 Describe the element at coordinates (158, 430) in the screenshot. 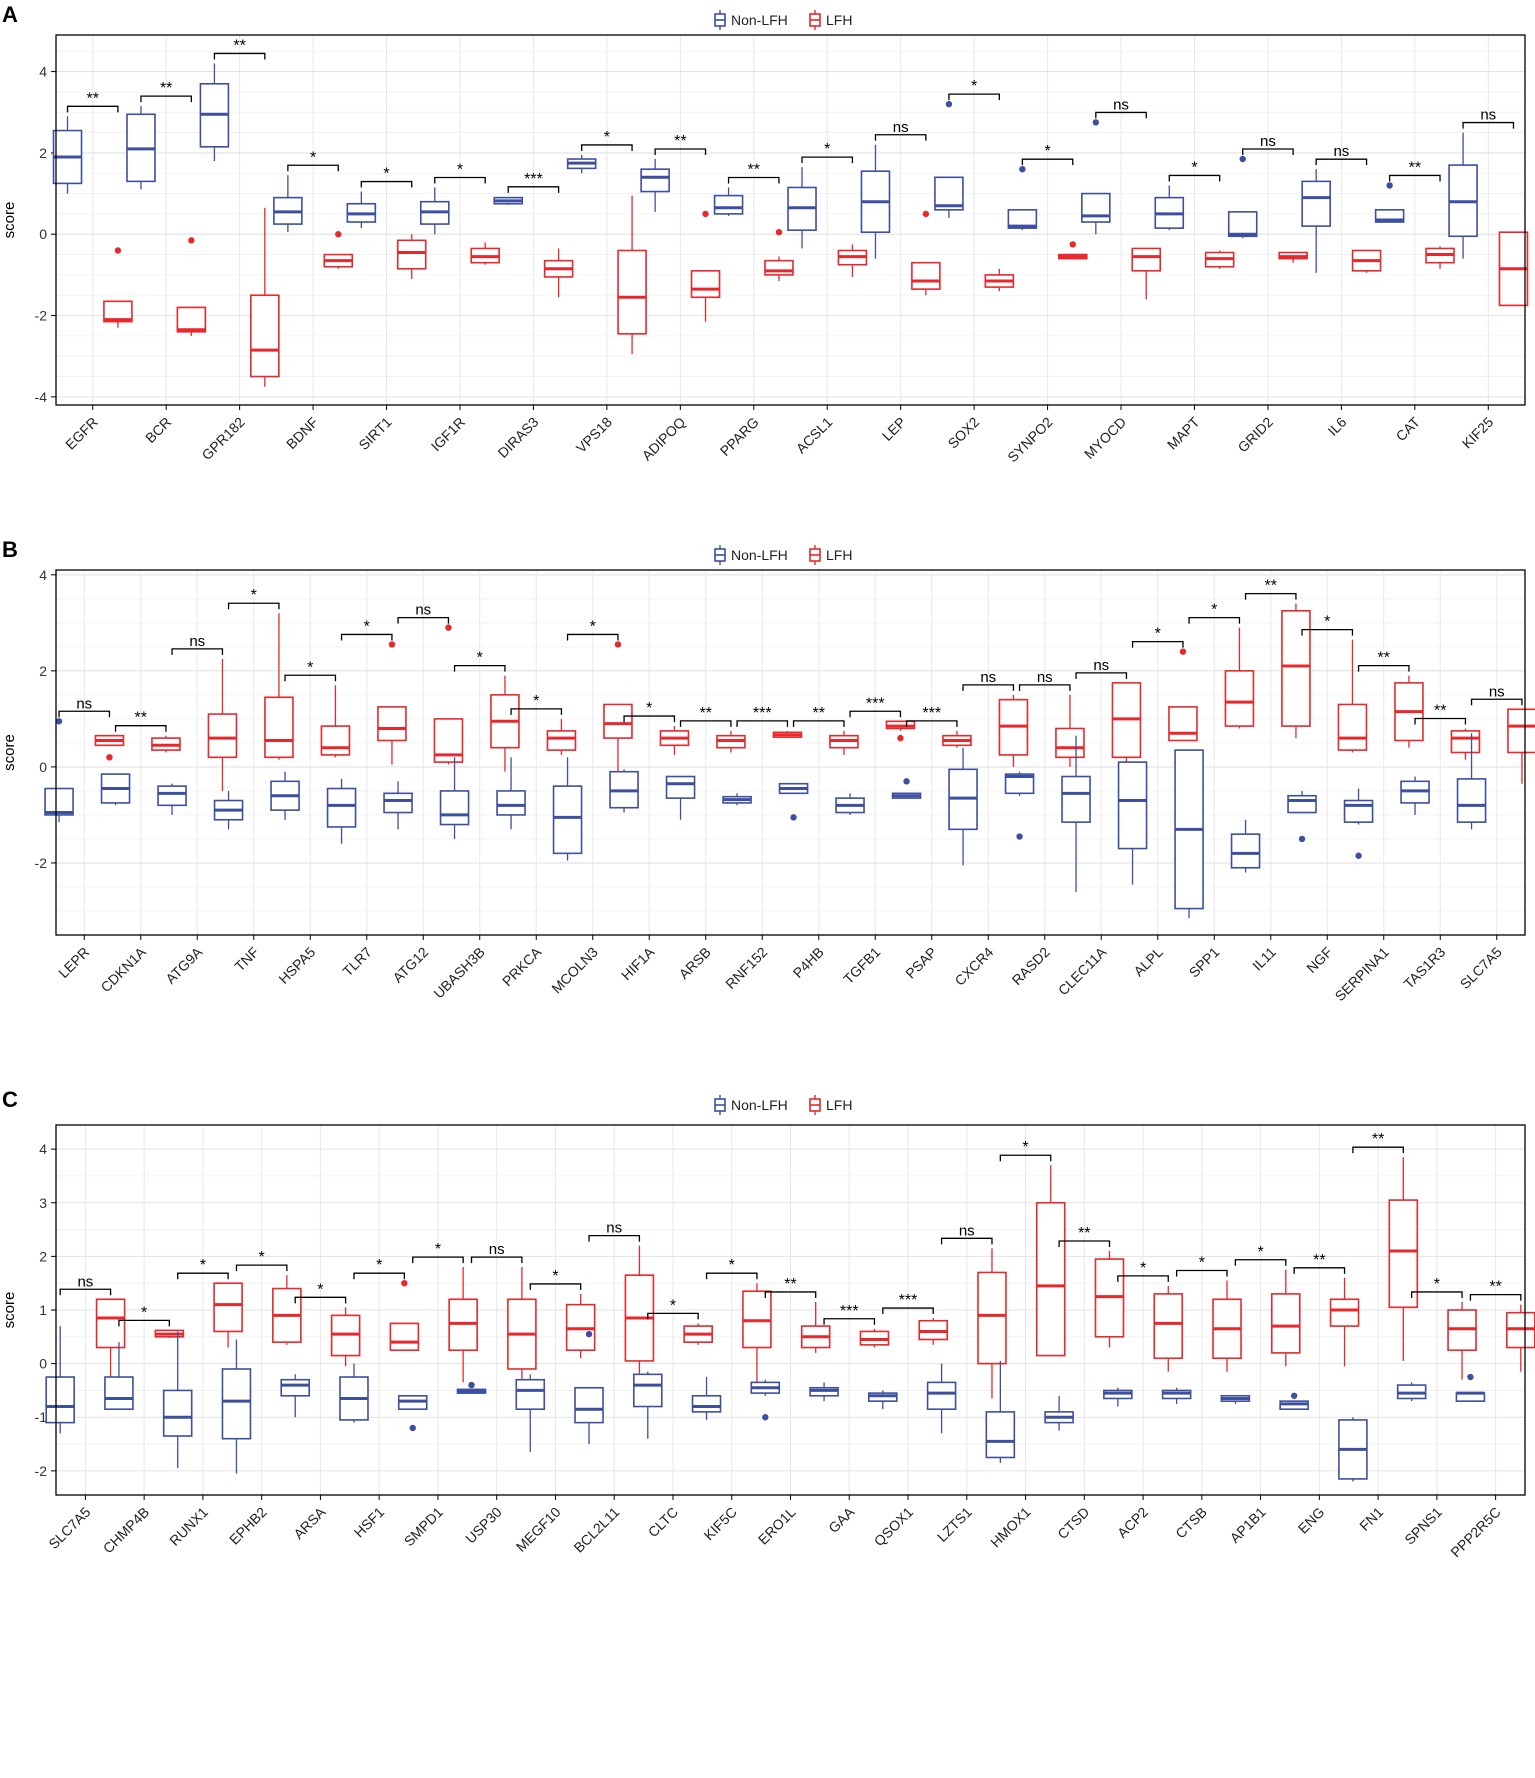

I see `x-tick-label: BCR` at that location.